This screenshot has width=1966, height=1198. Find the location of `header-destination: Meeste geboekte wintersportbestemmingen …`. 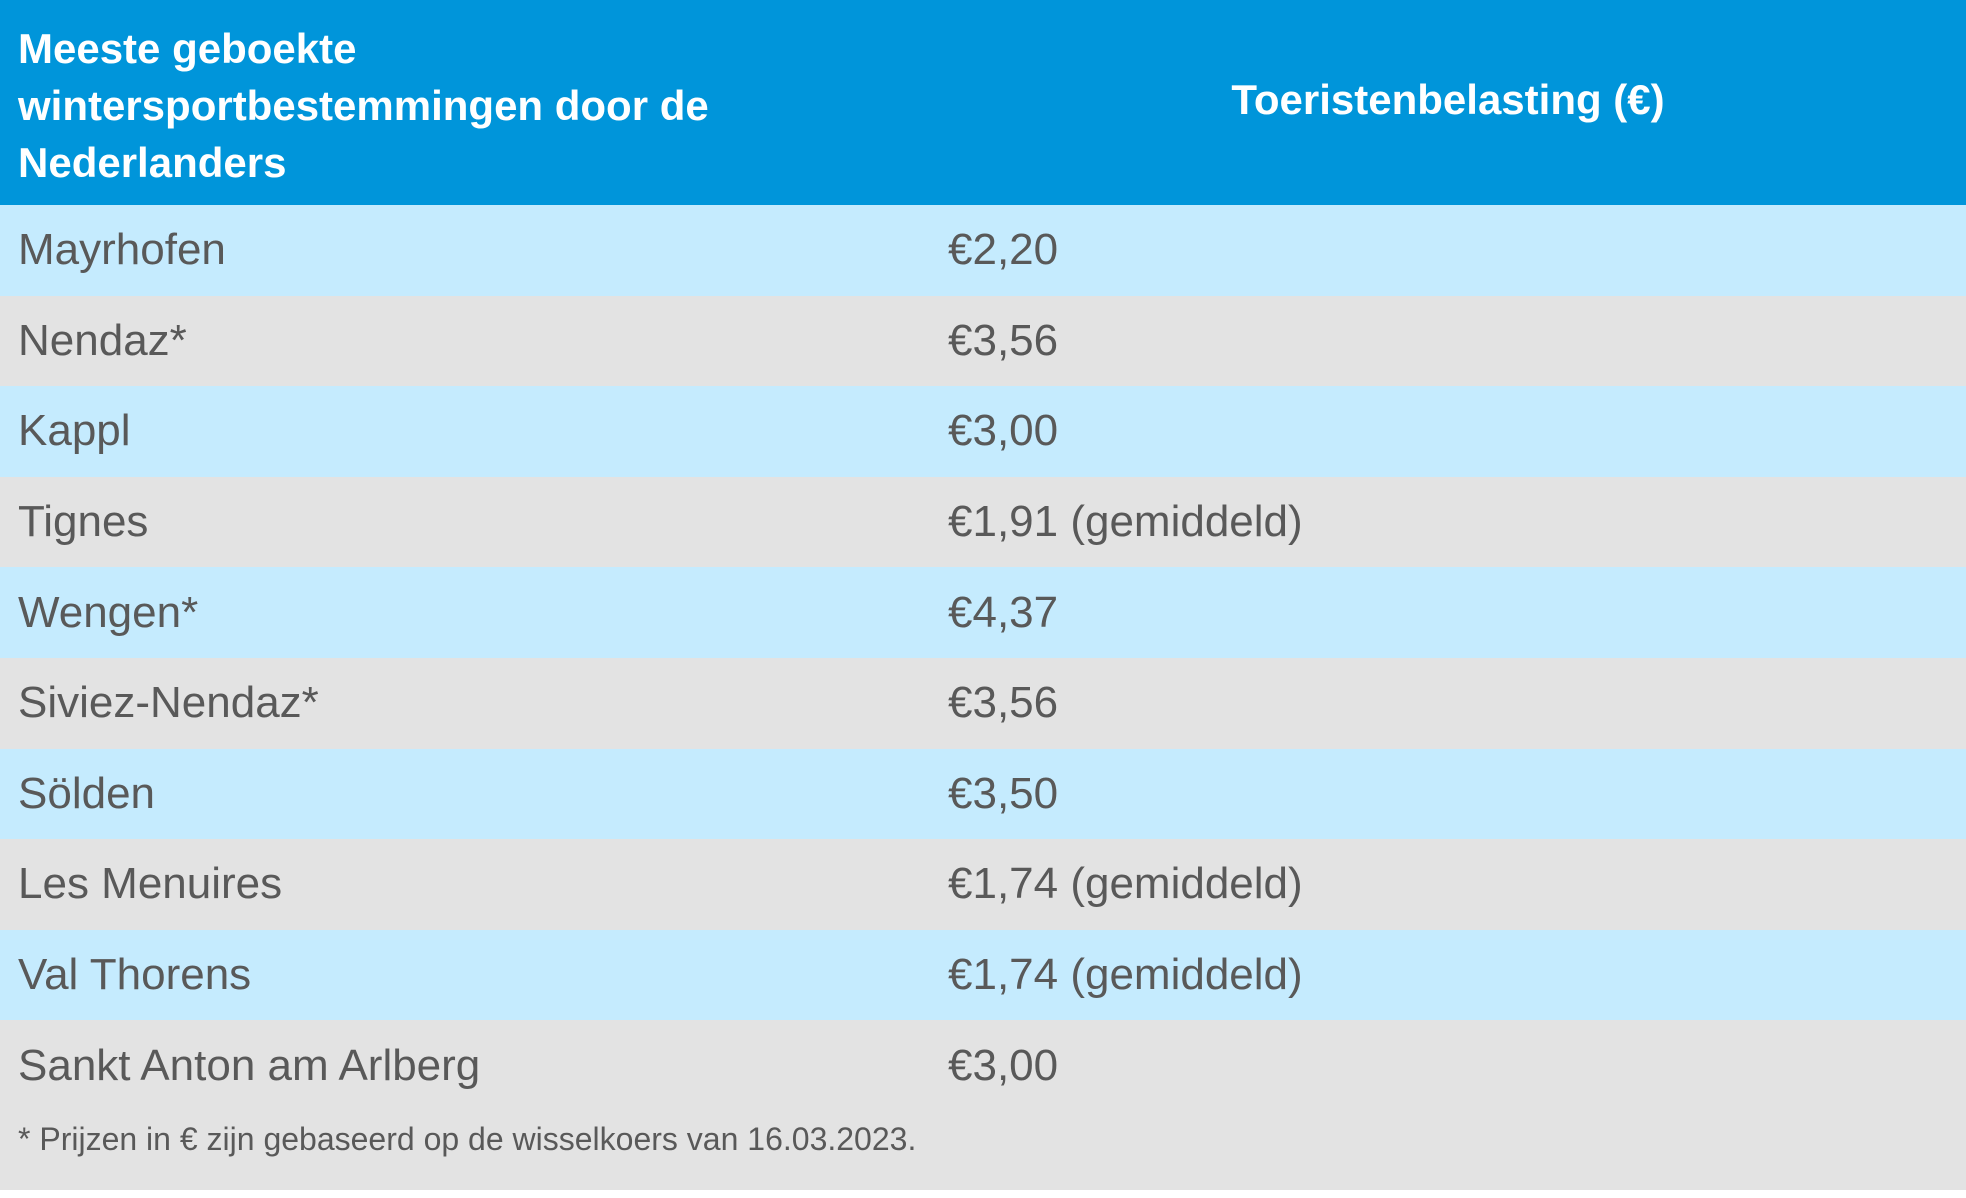

header-destination: Meeste geboekte wintersportbestemmingen … is located at coordinates (465, 102).